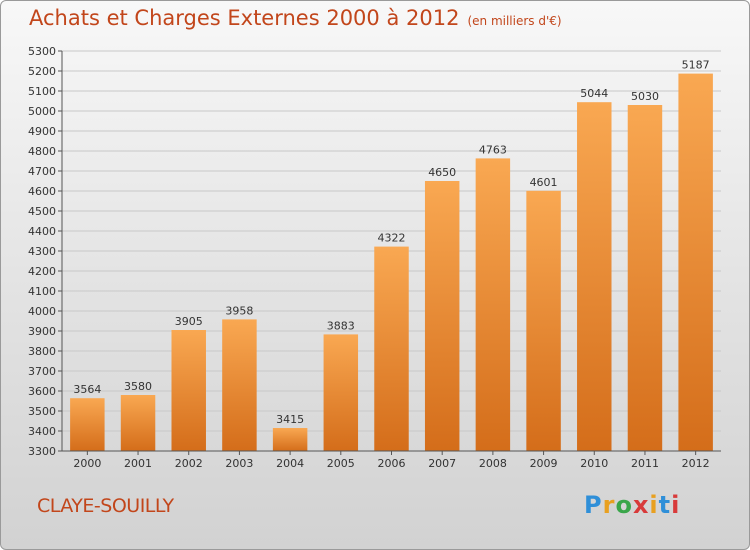 Image resolution: width=750 pixels, height=550 pixels. Describe the element at coordinates (392, 463) in the screenshot. I see `x-tick-label-2006: 2006` at that location.